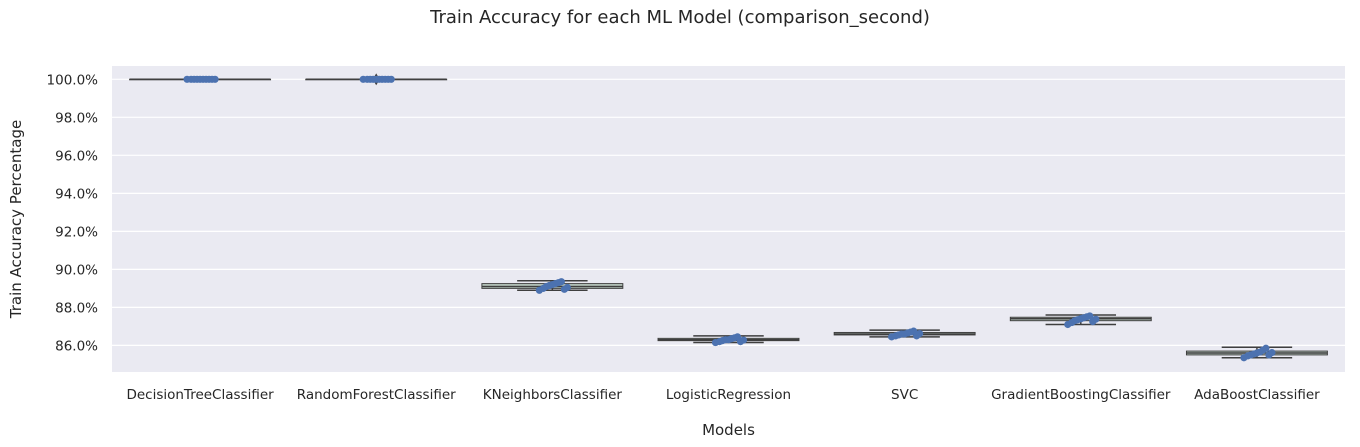 The height and width of the screenshot is (447, 1360). I want to click on x-tick-label: LogisticRegression, so click(728, 395).